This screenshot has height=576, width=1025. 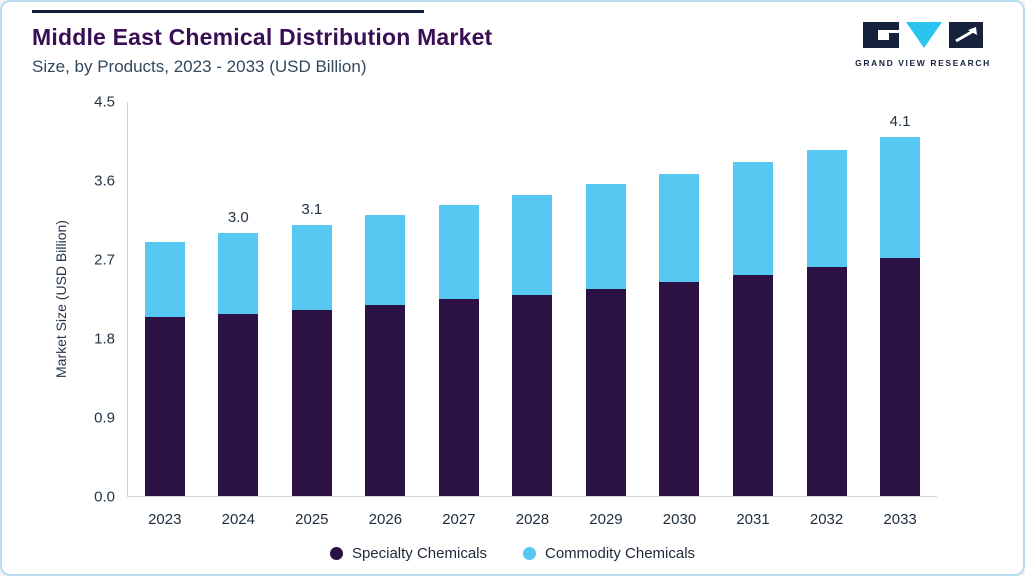 I want to click on legend: Specialty Chemicals Commodity Chemicals, so click(x=512, y=553).